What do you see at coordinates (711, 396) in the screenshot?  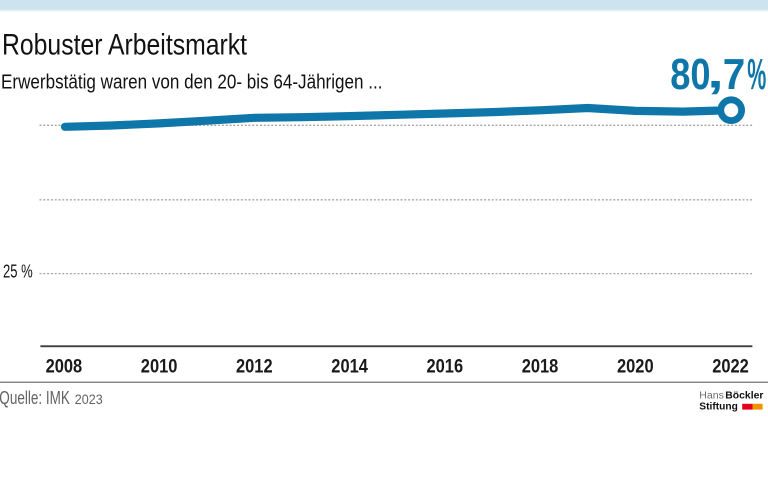 I see `svg-text: Hans` at bounding box center [711, 396].